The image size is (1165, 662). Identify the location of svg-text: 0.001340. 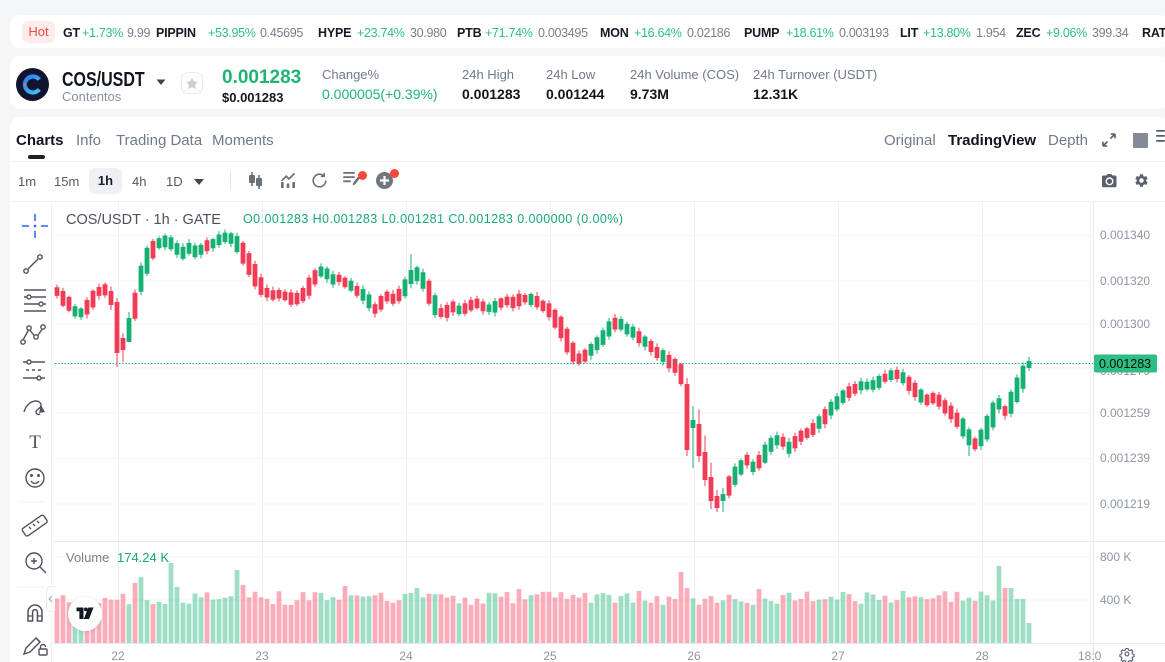
(1125, 235).